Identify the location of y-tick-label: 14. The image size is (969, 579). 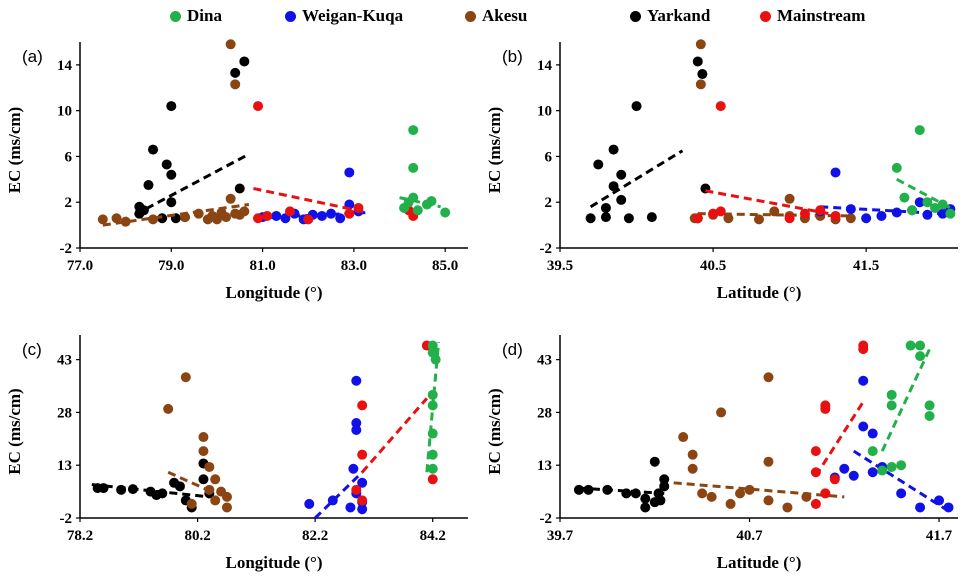
(65, 66).